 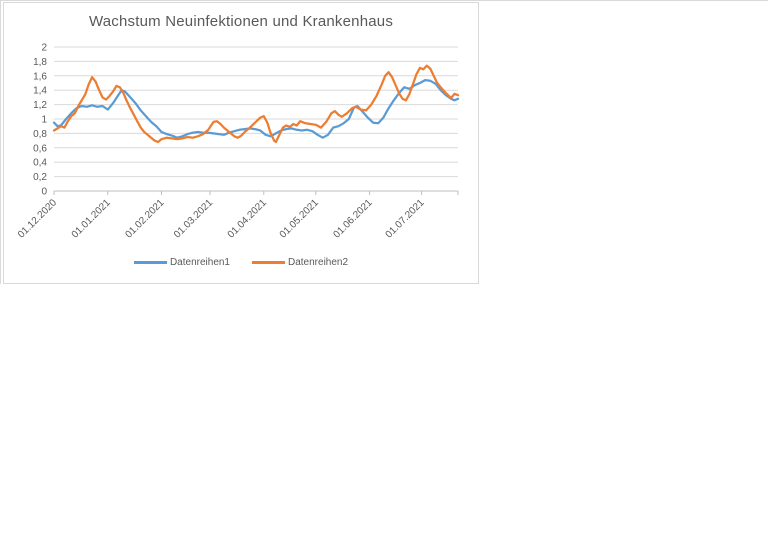 I want to click on chart-legend: Datenreihen1 Datenreihen2, so click(x=241, y=262).